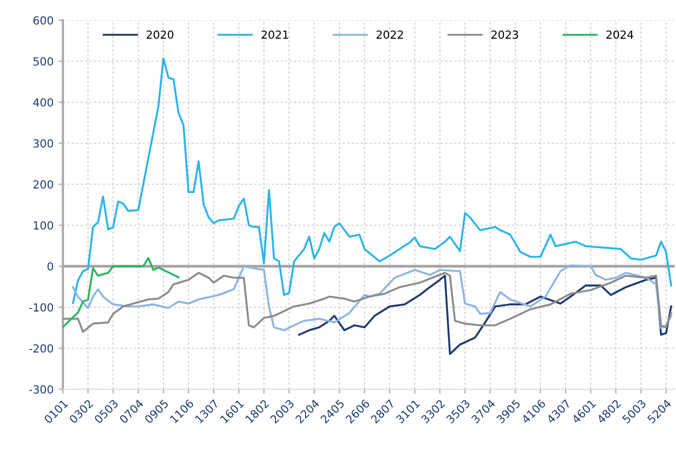 This screenshot has height=450, width=676. Describe the element at coordinates (160, 34) in the screenshot. I see `legend-label: 2020` at that location.